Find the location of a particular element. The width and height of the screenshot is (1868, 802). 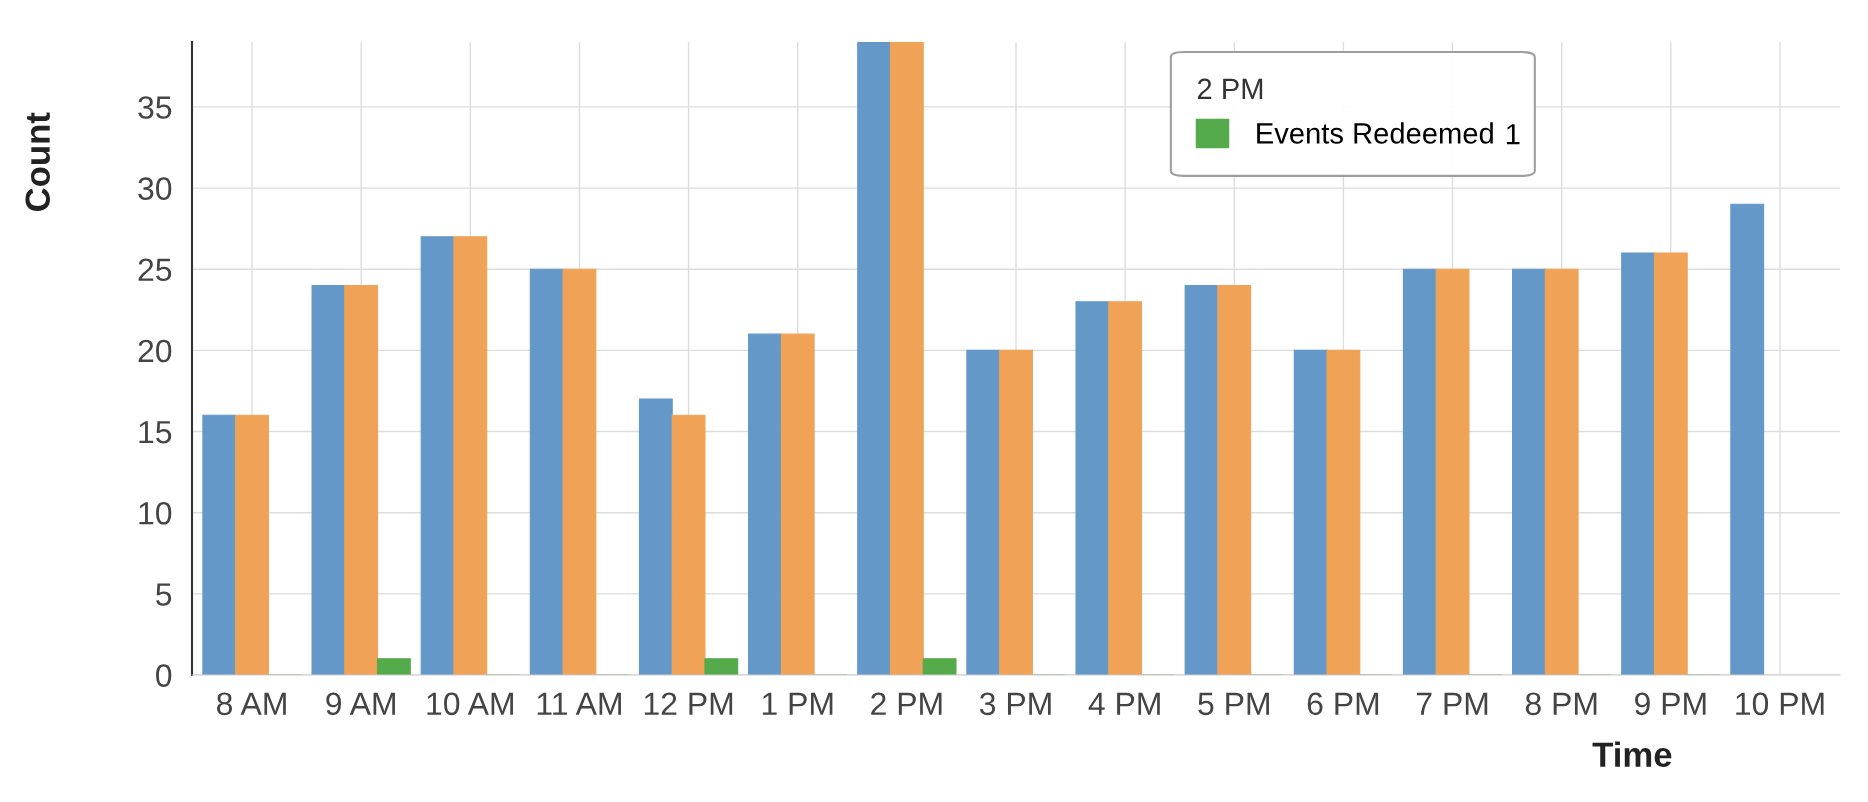

y-tick-label: 10 is located at coordinates (155, 513).